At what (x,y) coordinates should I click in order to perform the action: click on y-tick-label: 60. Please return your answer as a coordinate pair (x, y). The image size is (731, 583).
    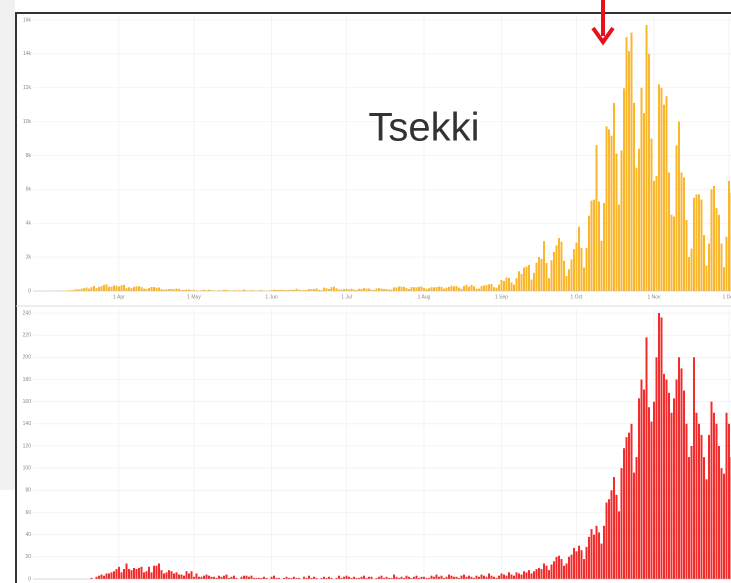
    Looking at the image, I should click on (28, 513).